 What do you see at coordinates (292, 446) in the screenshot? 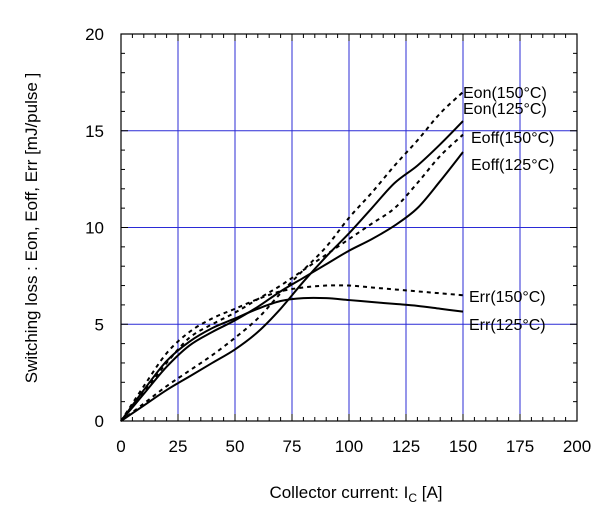
I see `x-tick-label: 75` at bounding box center [292, 446].